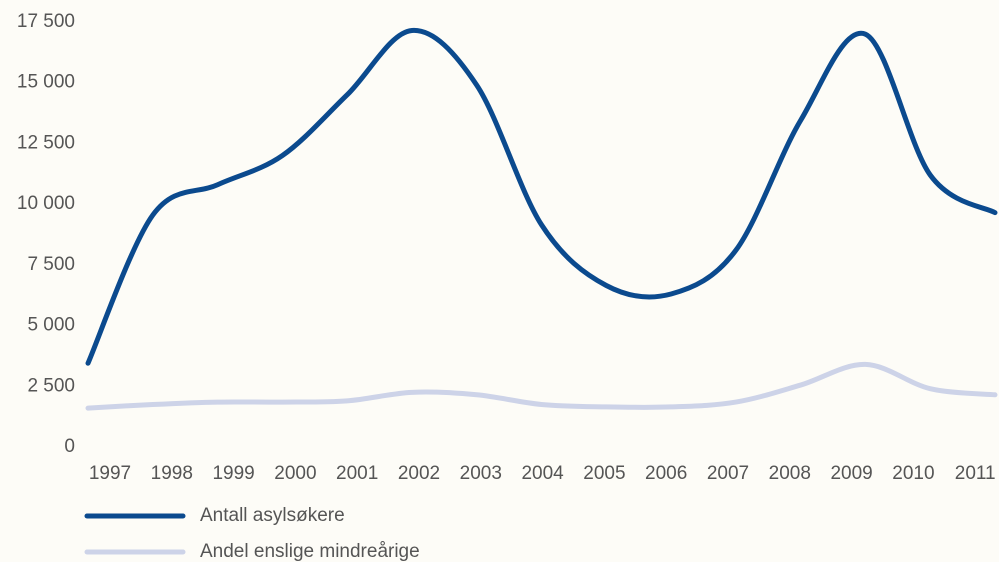 Image resolution: width=999 pixels, height=562 pixels. Describe the element at coordinates (69, 446) in the screenshot. I see `y-tick-label: 0` at that location.